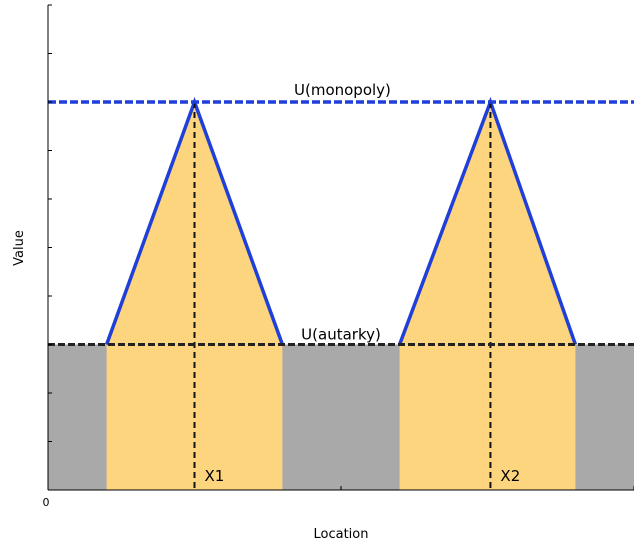  Describe the element at coordinates (19, 248) in the screenshot. I see `y-axis-label: Value` at that location.